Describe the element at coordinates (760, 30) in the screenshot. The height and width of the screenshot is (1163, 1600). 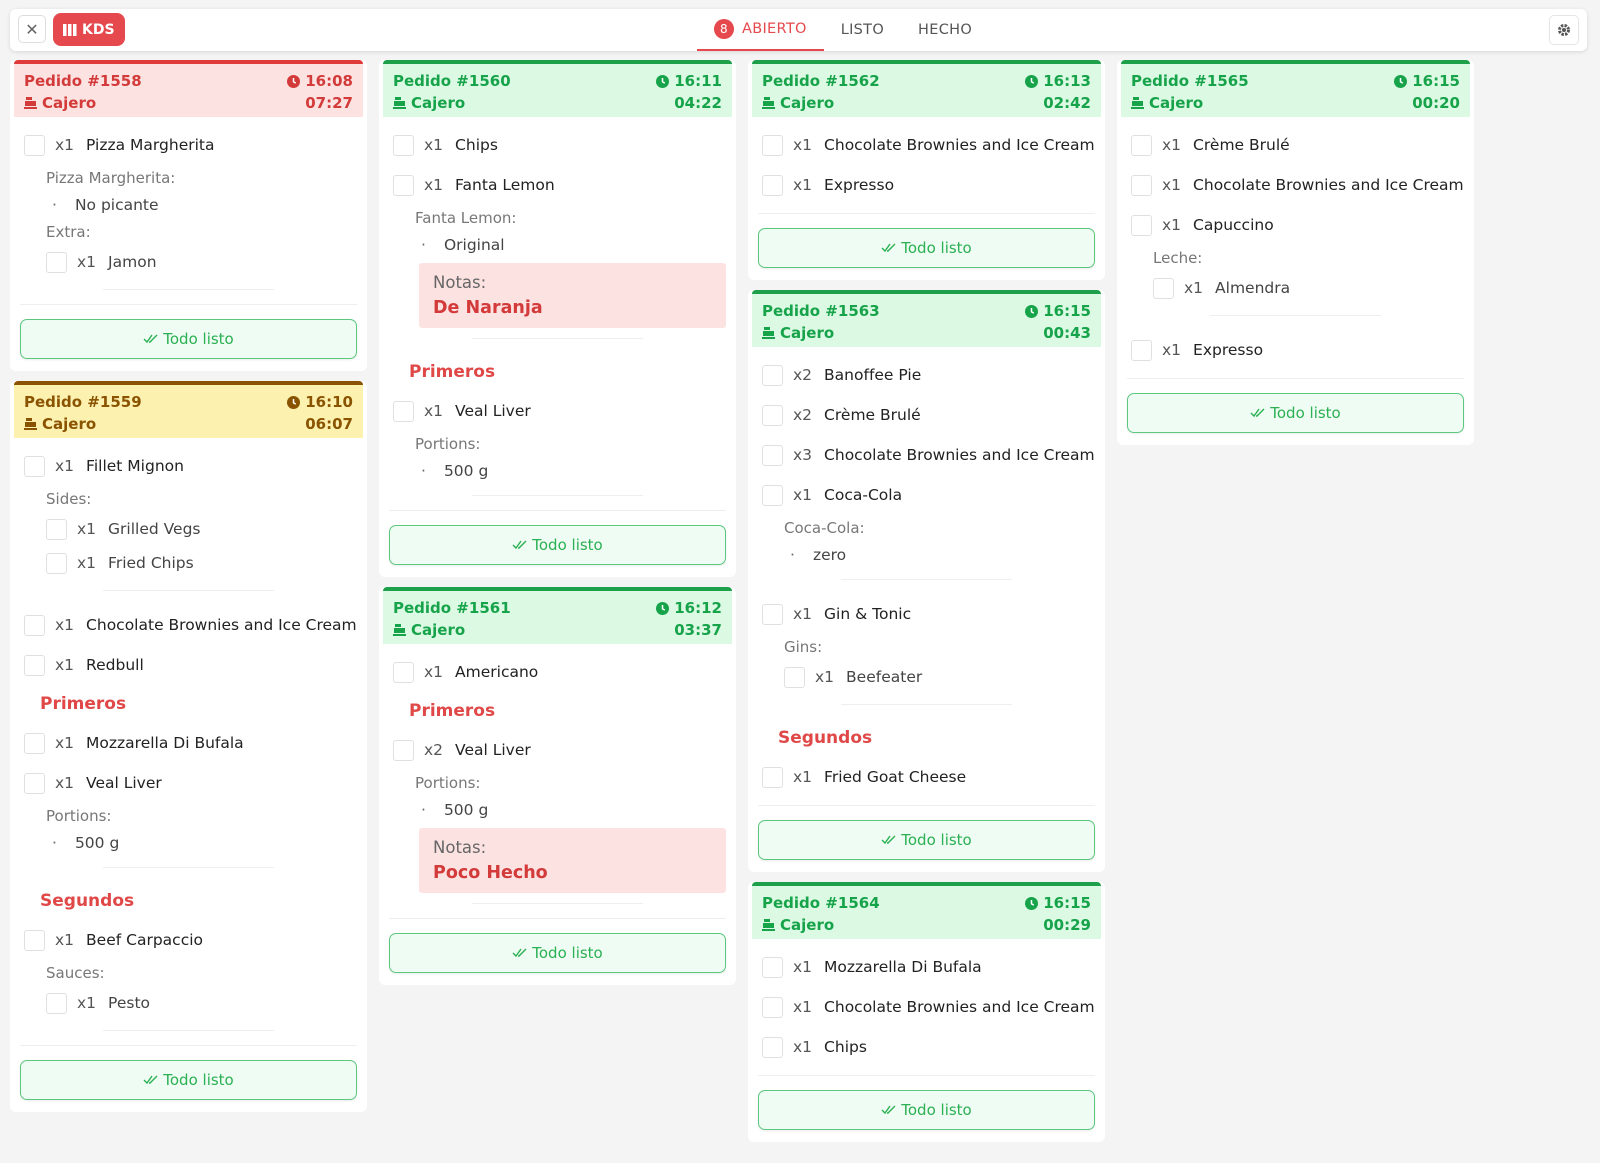
I see `tab: 8 ABIERTO` at that location.